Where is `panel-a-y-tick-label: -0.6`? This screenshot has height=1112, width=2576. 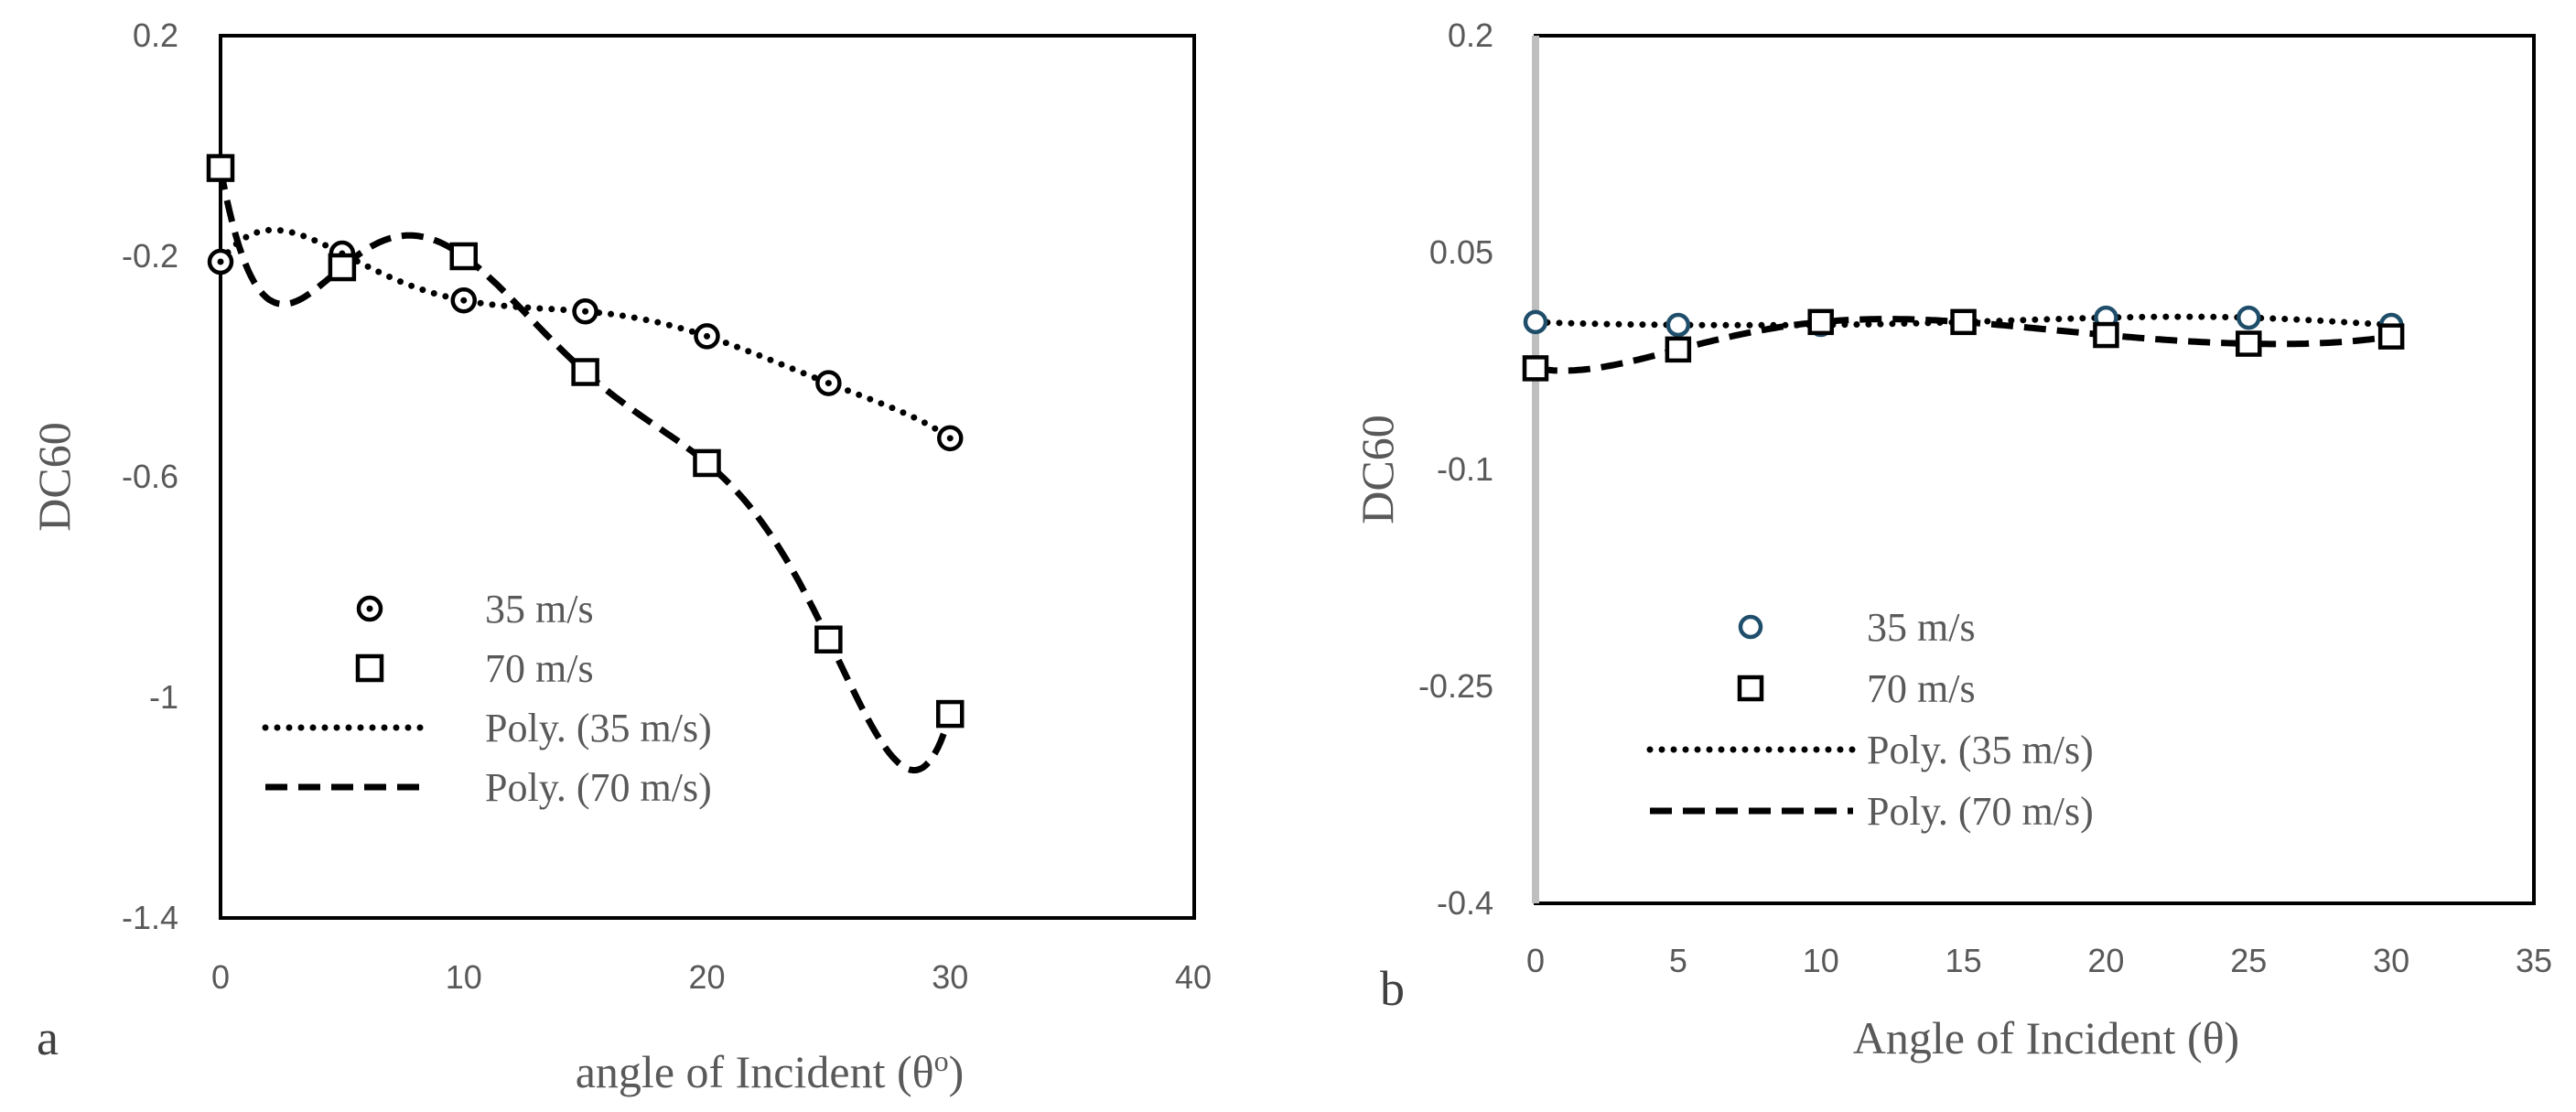 panel-a-y-tick-label: -0.6 is located at coordinates (150, 476).